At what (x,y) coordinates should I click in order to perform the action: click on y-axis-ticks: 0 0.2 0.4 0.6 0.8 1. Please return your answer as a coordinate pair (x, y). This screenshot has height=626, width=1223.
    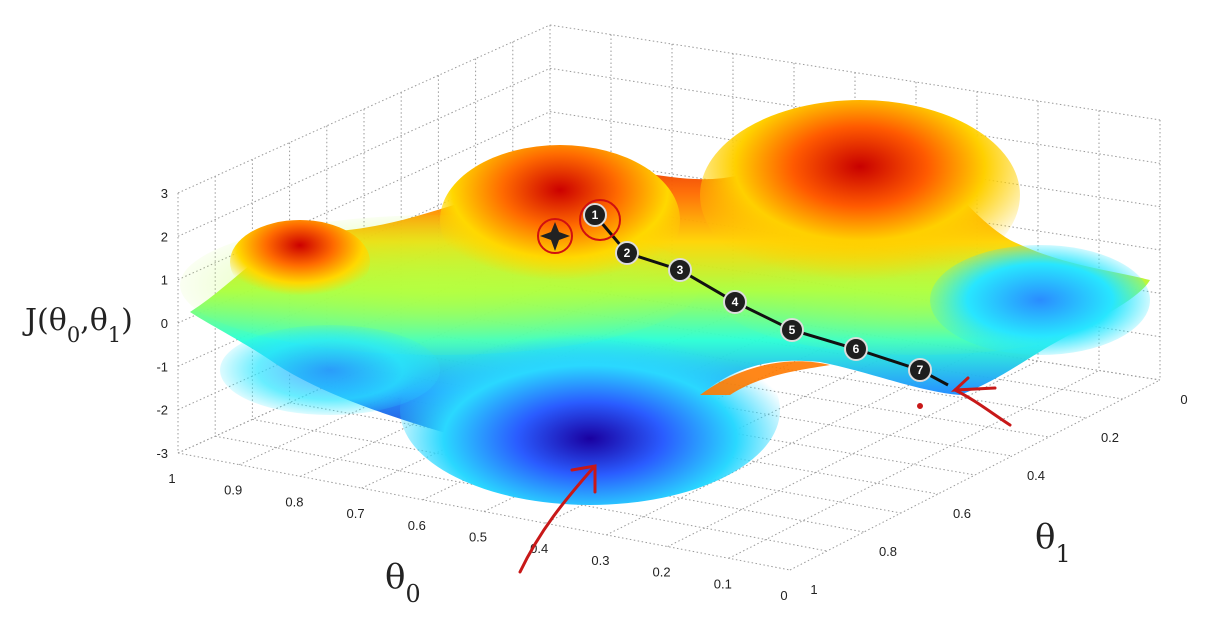
    Looking at the image, I should click on (998, 494).